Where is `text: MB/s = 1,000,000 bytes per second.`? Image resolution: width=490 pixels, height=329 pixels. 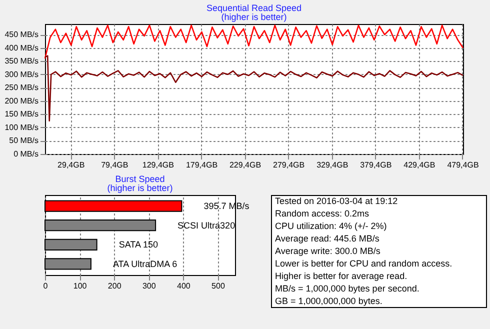
text: MB/s = 1,000,000 bytes per second. is located at coordinates (347, 288).